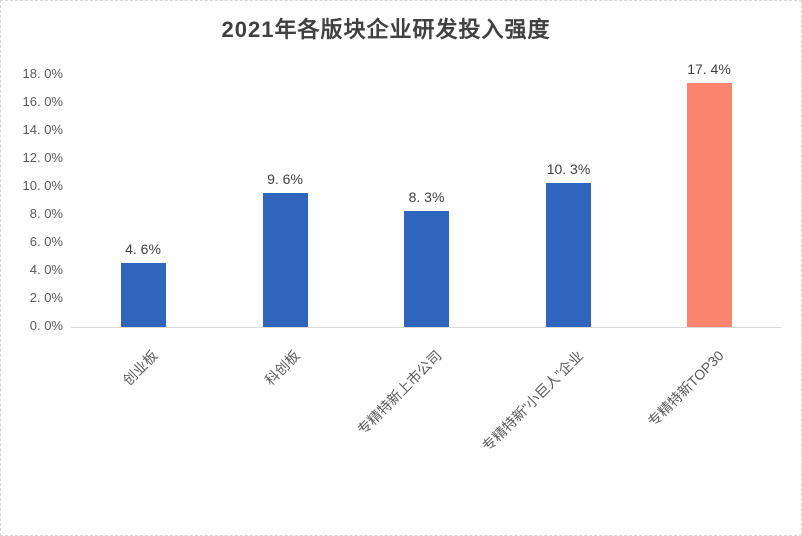 The height and width of the screenshot is (536, 802). I want to click on bar-value-label: 17. 4%, so click(709, 69).